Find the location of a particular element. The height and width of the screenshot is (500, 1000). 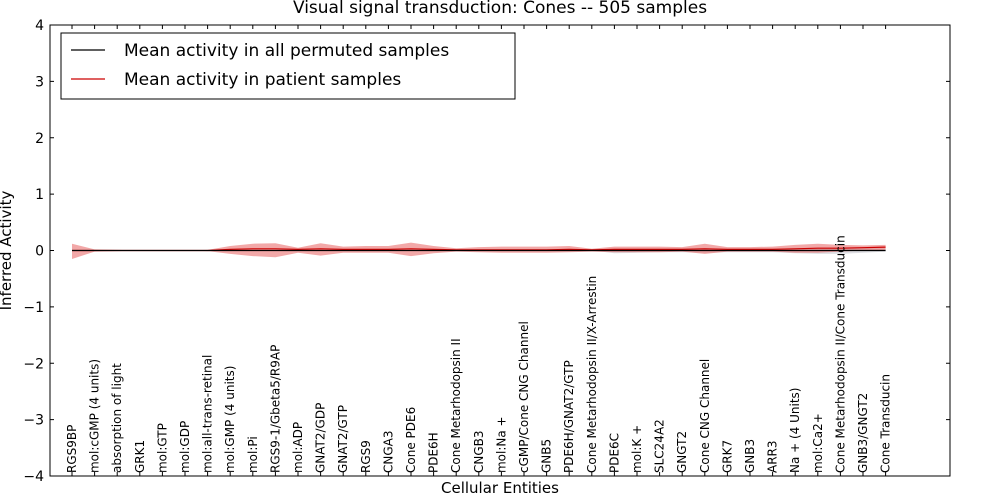

x-tick-label: cGMP/Cone CNG Channel is located at coordinates (524, 397).